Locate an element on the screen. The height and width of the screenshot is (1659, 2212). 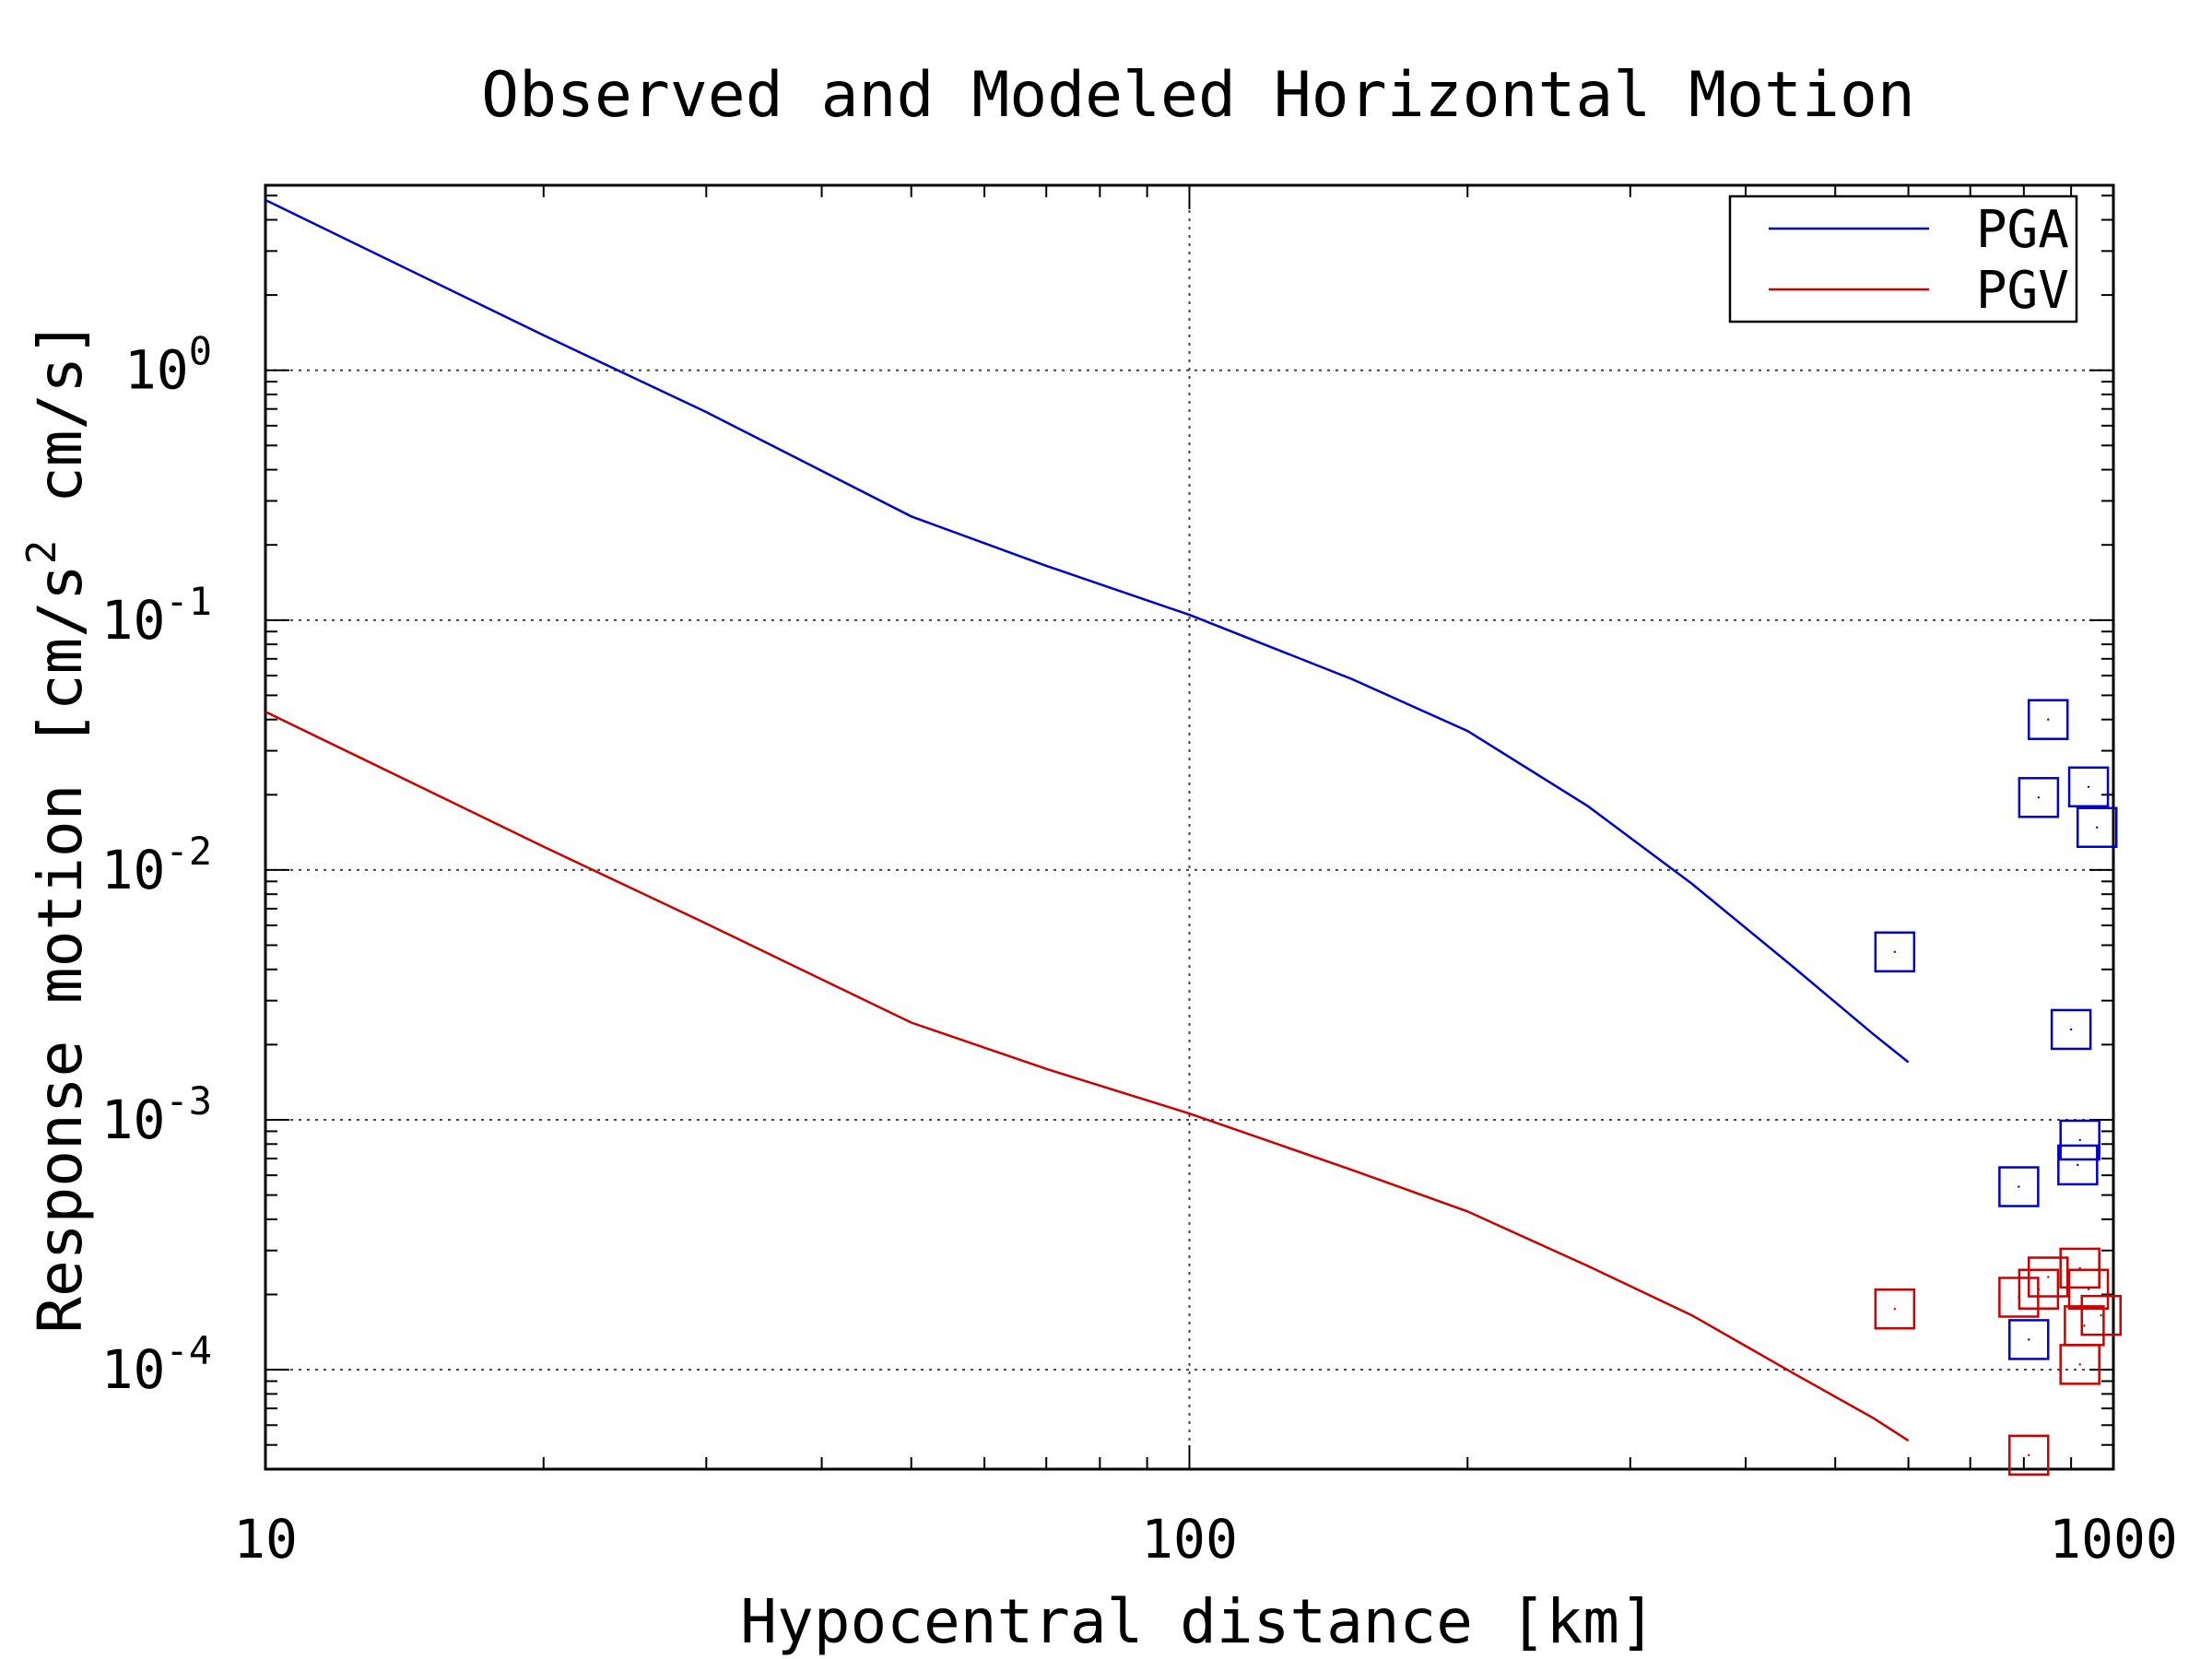
y-tick-label: 10⁰ is located at coordinates (168, 365).